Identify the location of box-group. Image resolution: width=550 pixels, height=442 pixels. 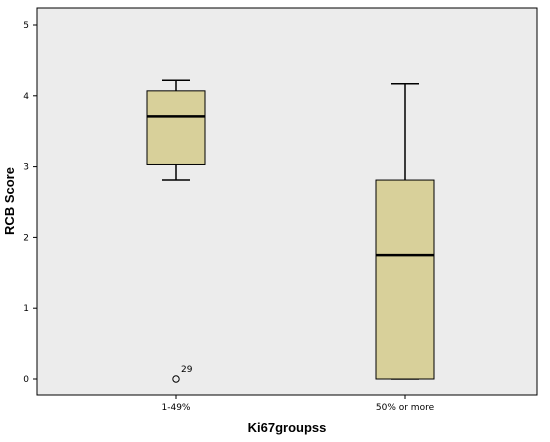
(405, 231).